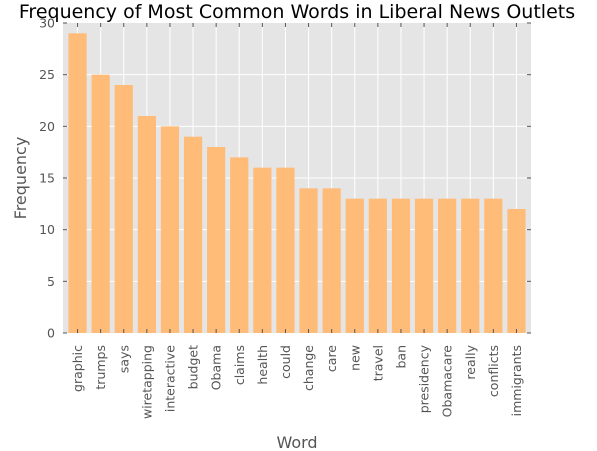 Image resolution: width=597 pixels, height=451 pixels. I want to click on x-tick-label: care, so click(331, 358).